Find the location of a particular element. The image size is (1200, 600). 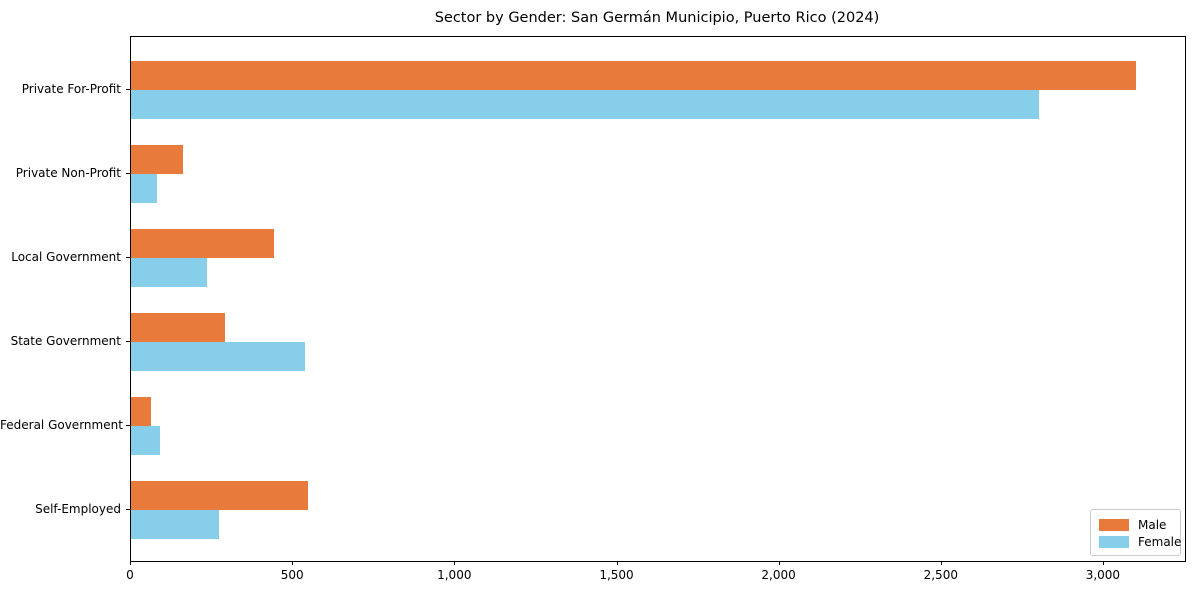

legend-item-male: Male is located at coordinates (1135, 524).